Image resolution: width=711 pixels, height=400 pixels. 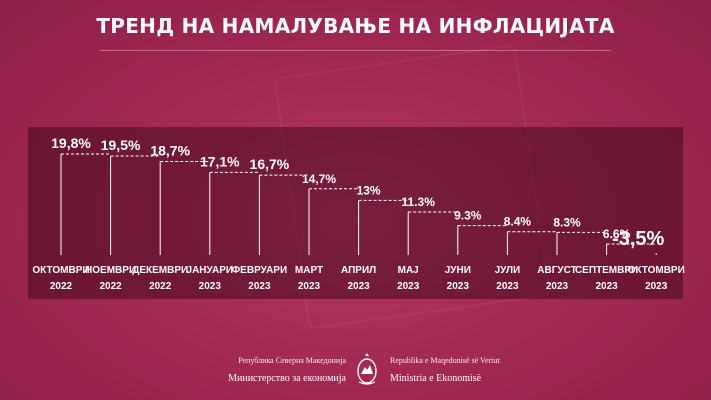 What do you see at coordinates (309, 270) in the screenshot?
I see `category-month-5: МАРТ` at bounding box center [309, 270].